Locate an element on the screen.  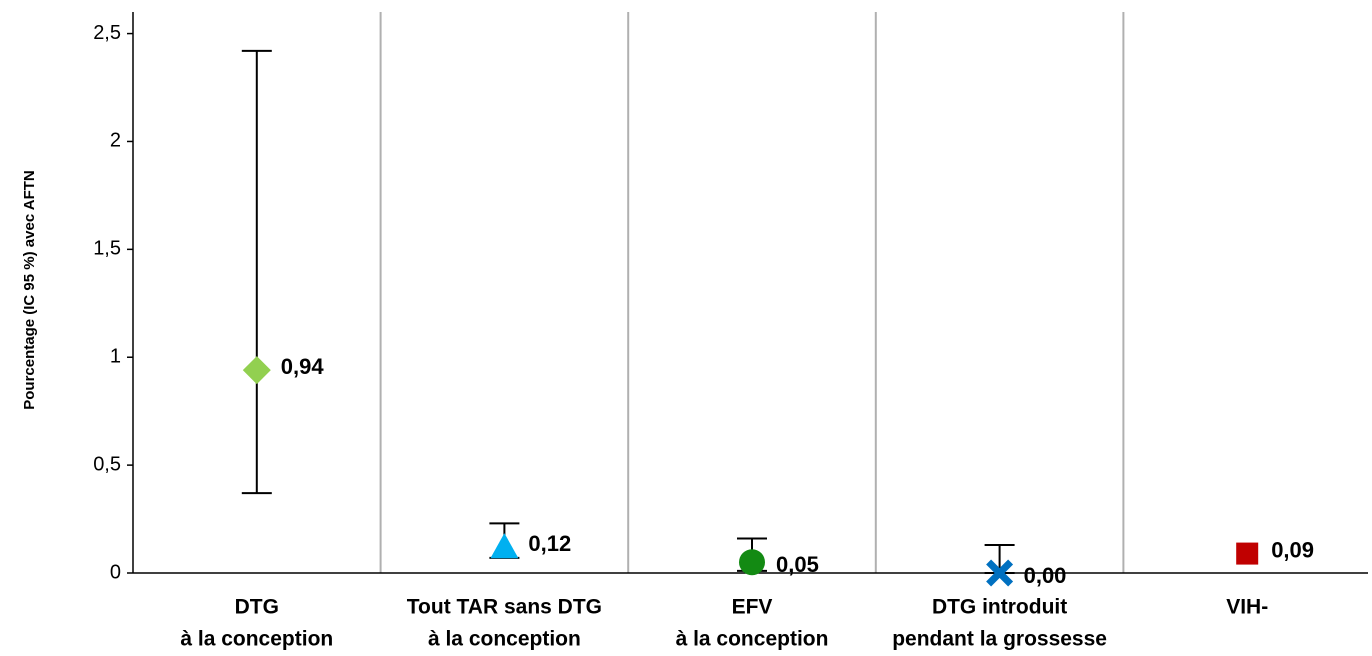
y-tick-label: 1 is located at coordinates (115, 357).